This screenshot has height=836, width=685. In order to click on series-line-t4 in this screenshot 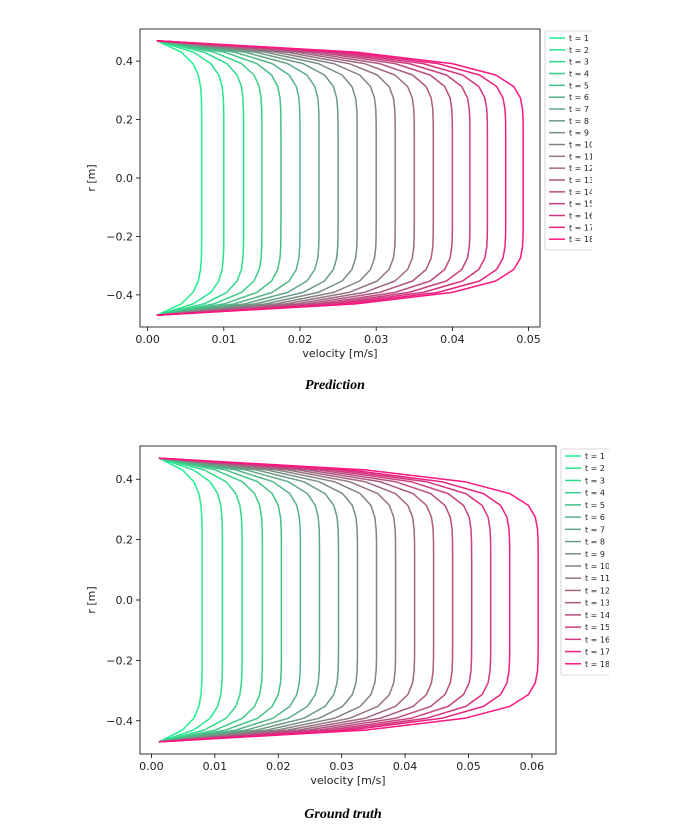, I will do `click(209, 178)`.